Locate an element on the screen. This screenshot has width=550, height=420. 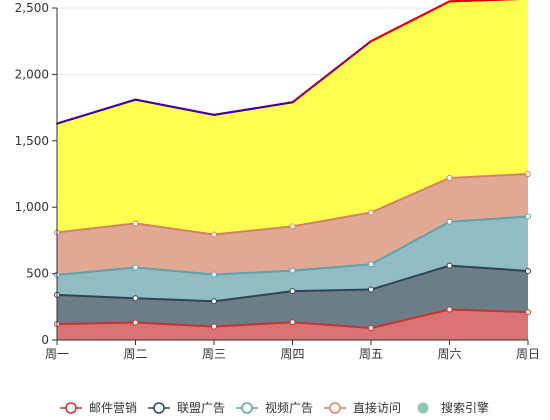
legend-item: 联盟广告 is located at coordinates (186, 408).